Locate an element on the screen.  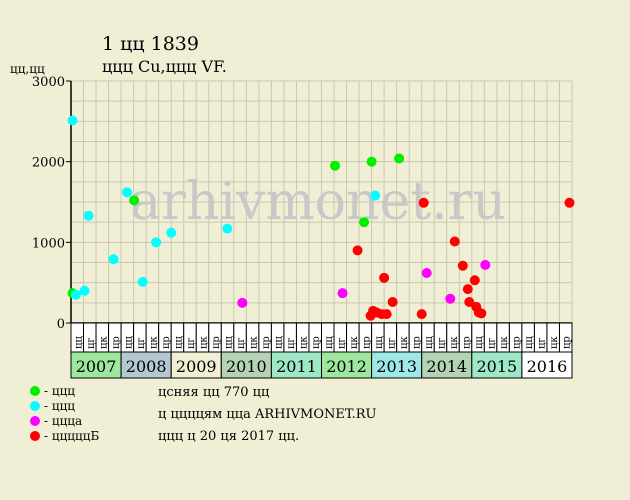
chart-subtitle: ццц Cu,ццц VF. is located at coordinates (164, 66).